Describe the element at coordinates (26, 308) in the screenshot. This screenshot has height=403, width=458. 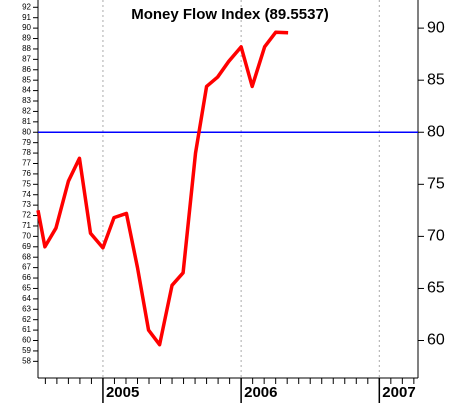
I see `y-tick-label: 63` at that location.